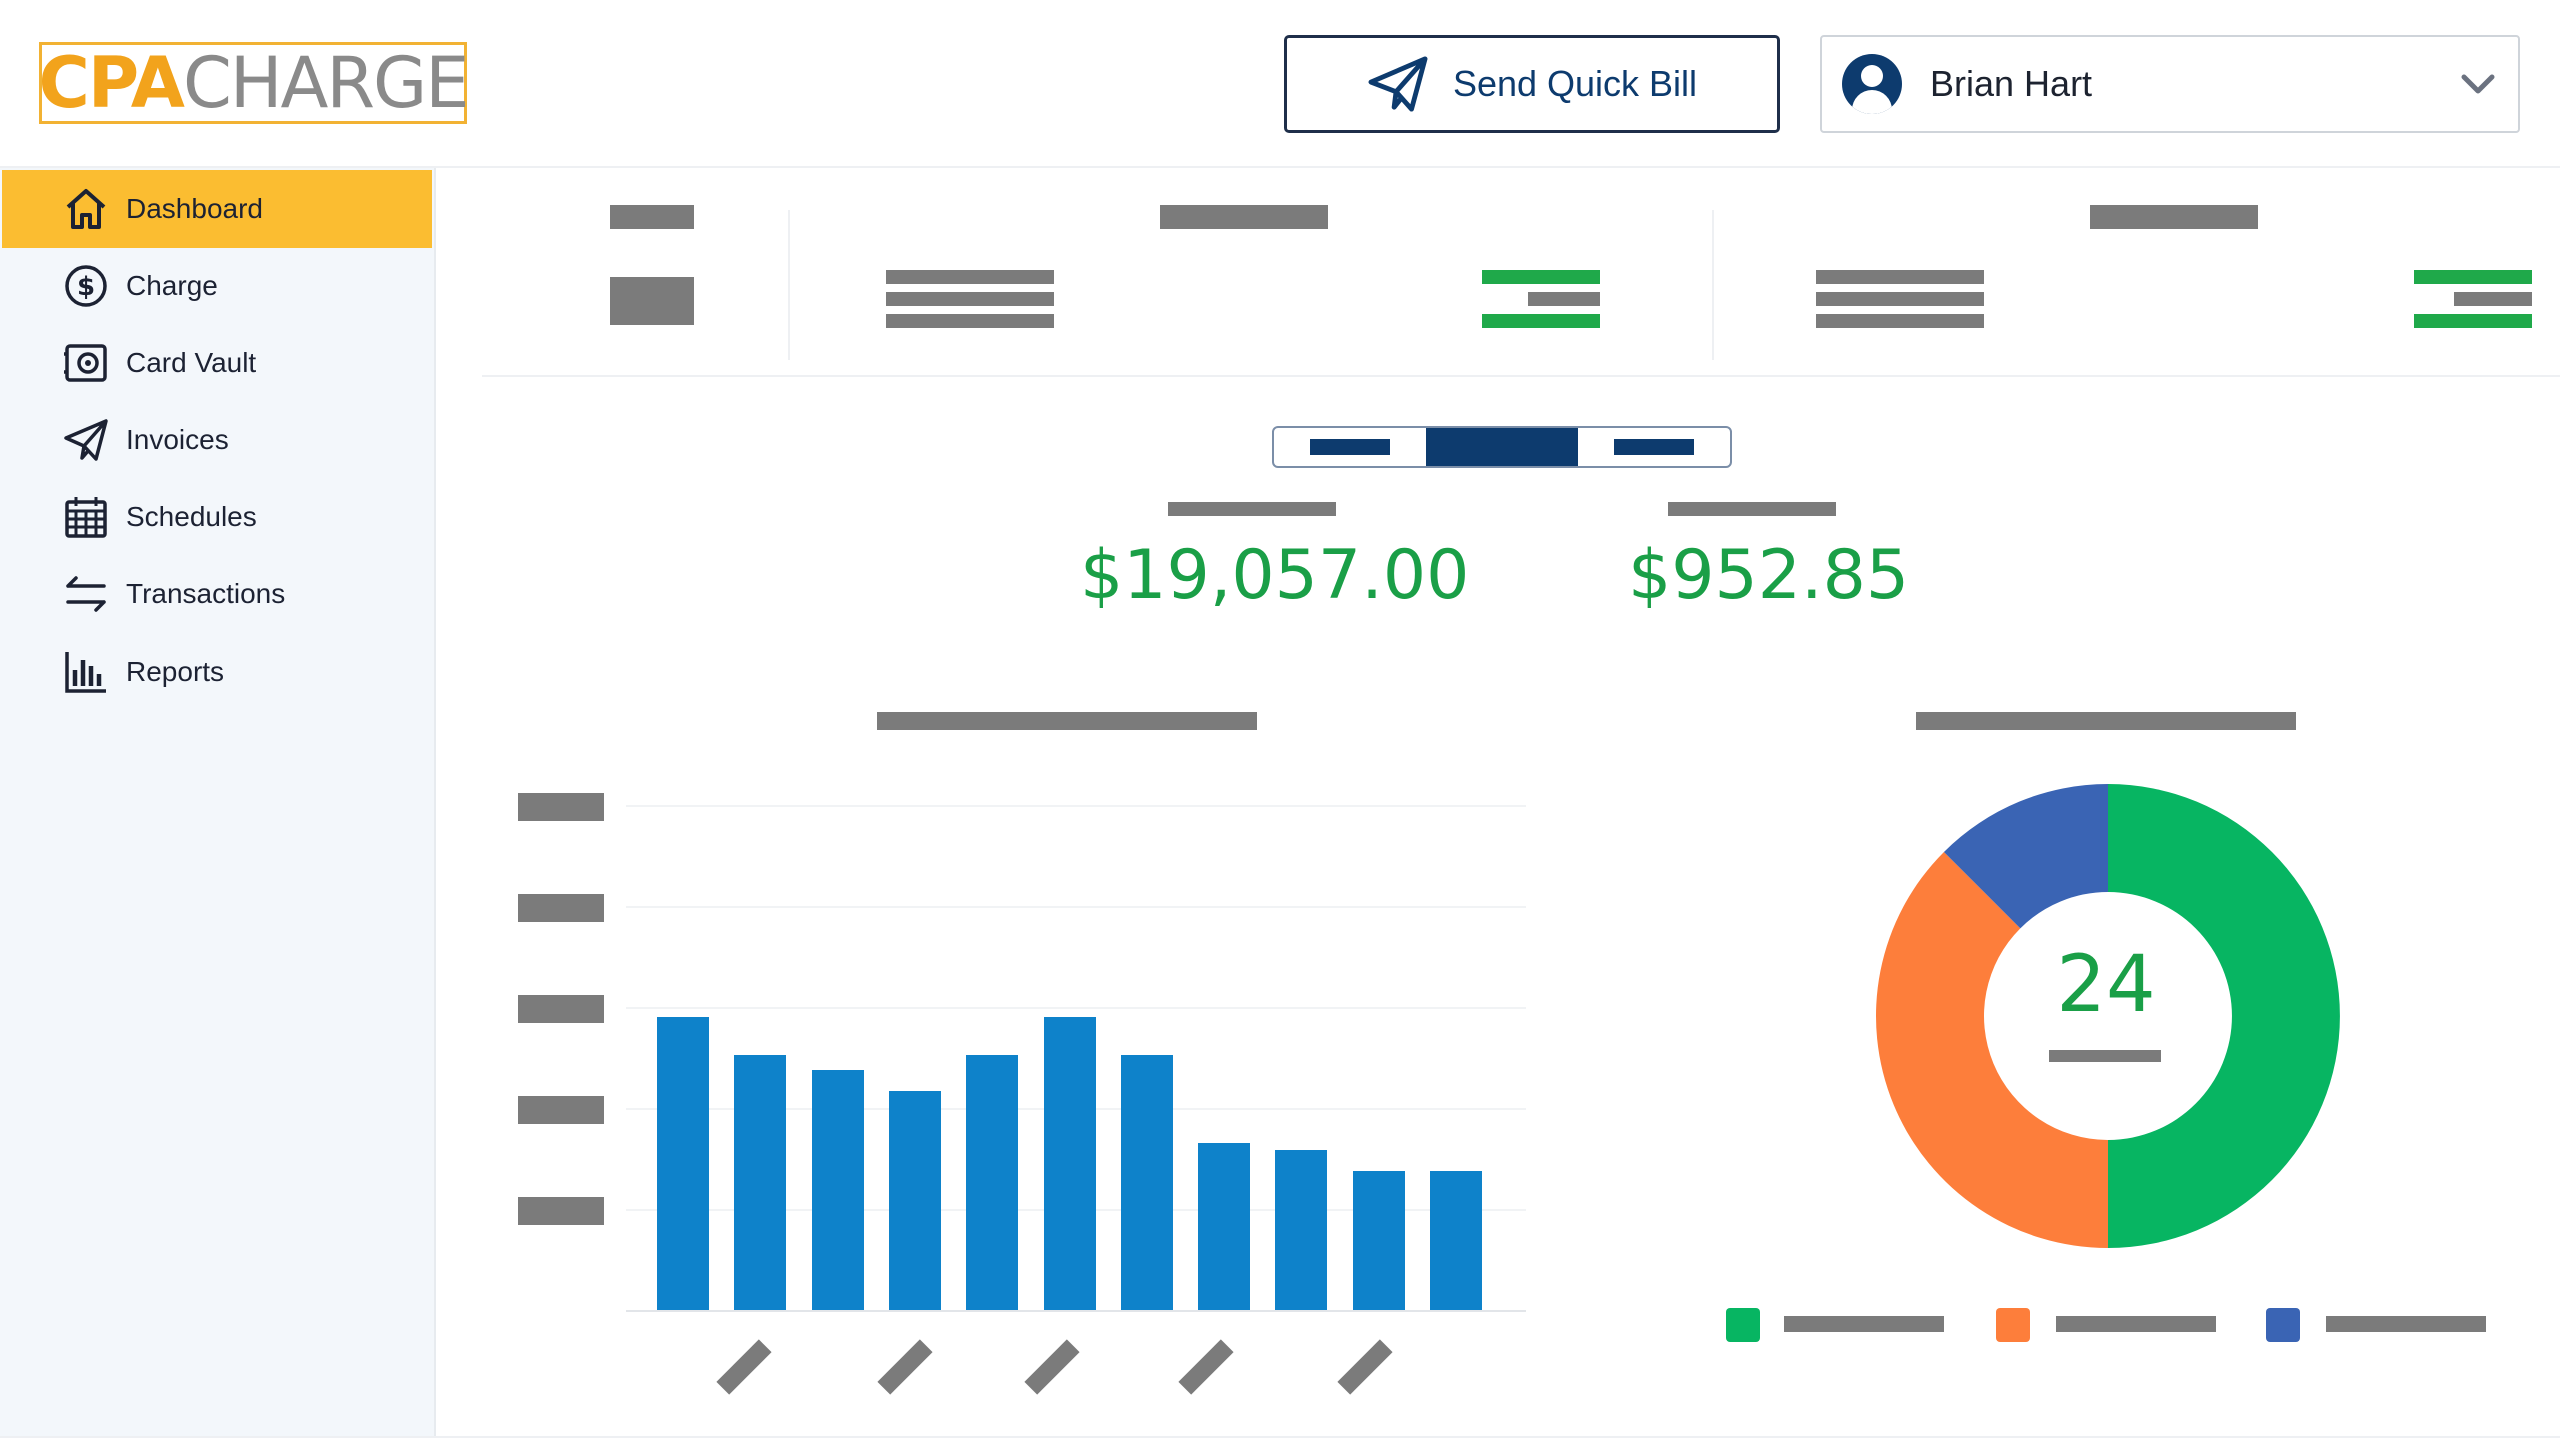 This screenshot has width=2560, height=1438. Describe the element at coordinates (85, 363) in the screenshot. I see `vault-icon` at that location.